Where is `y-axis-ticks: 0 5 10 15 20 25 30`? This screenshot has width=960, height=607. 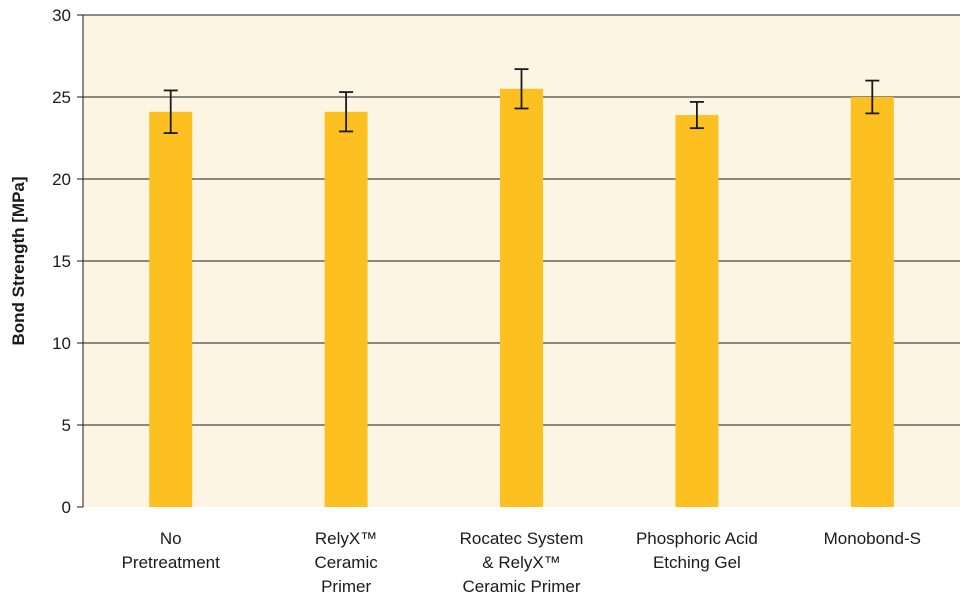 y-axis-ticks: 0 5 10 15 20 25 30 is located at coordinates (67, 261).